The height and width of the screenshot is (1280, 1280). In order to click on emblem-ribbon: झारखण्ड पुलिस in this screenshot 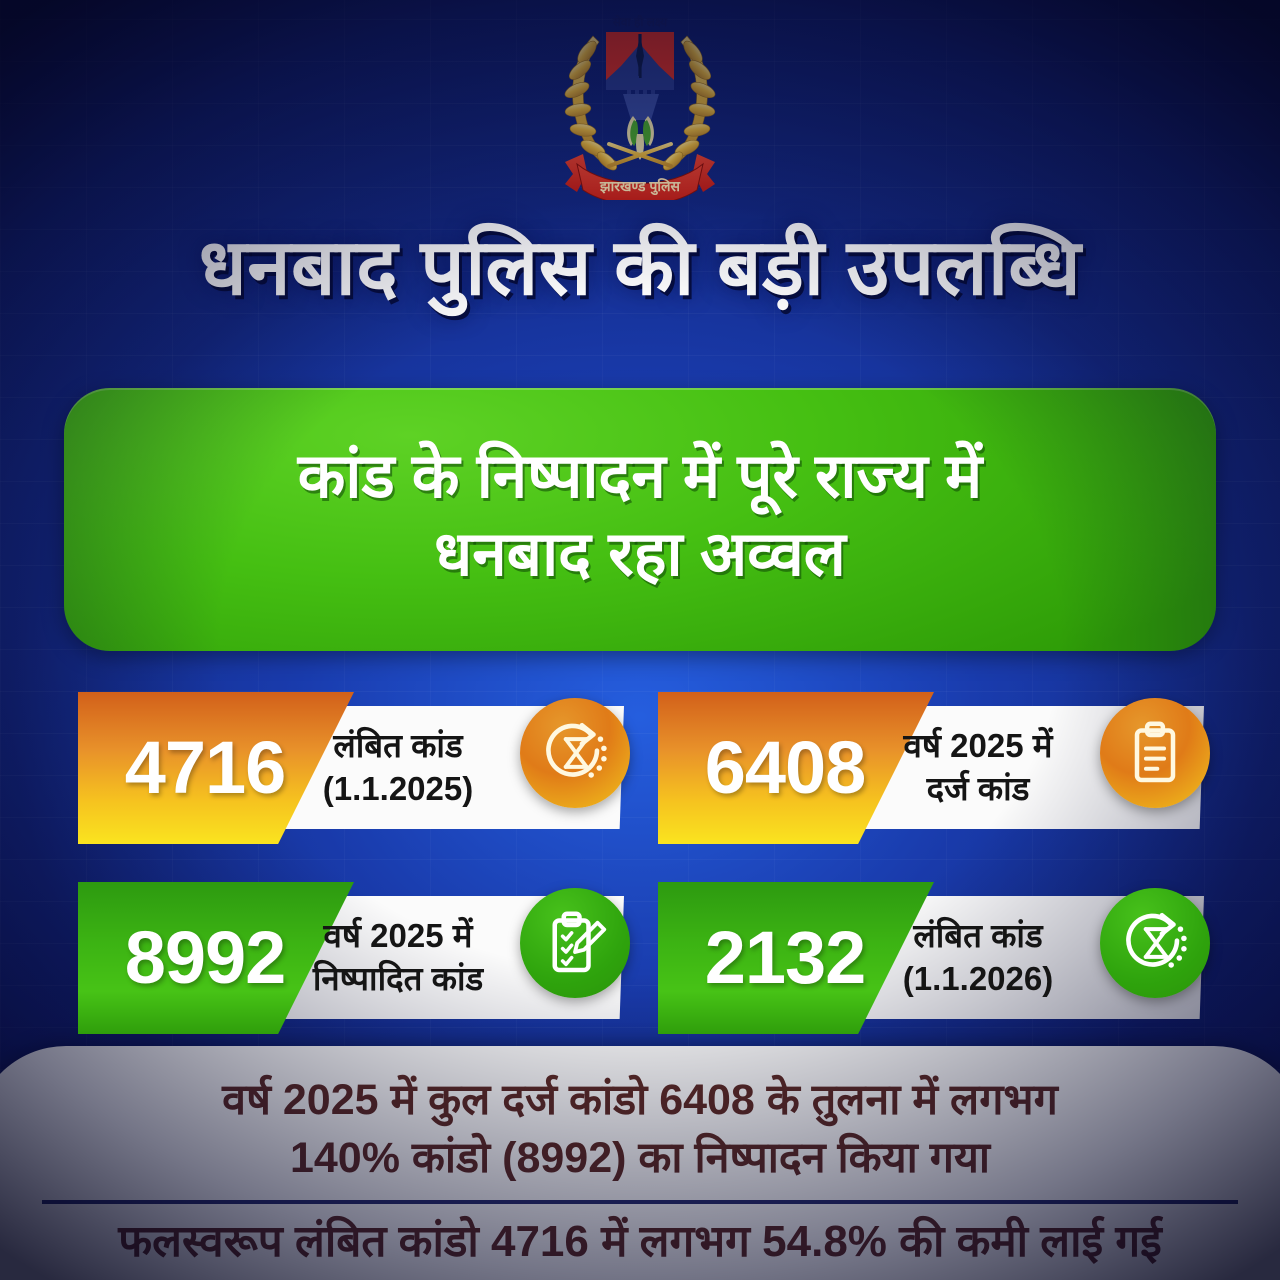, I will do `click(640, 180)`.